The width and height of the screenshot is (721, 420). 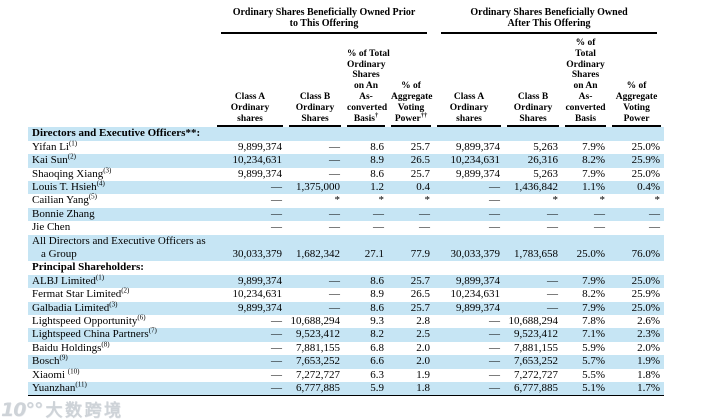 I want to click on cell: 1.7%, so click(x=637, y=389).